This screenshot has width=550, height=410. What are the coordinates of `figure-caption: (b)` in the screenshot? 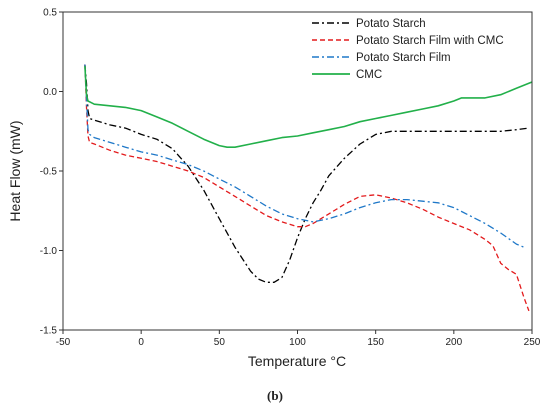 It's located at (275, 395).